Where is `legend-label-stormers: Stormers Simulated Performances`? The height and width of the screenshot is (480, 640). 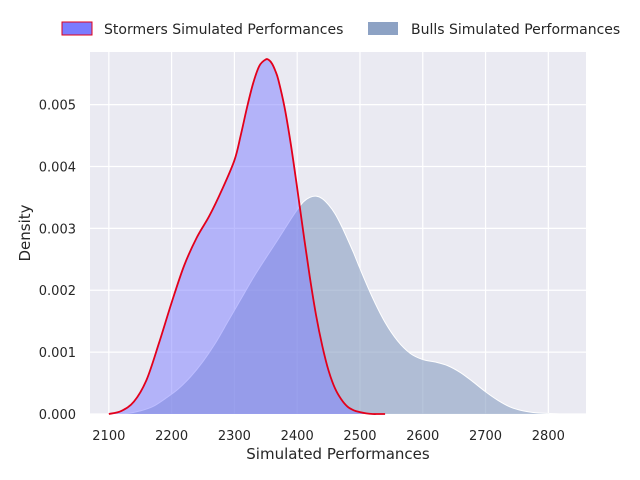
legend-label-stormers: Stormers Simulated Performances is located at coordinates (223, 30).